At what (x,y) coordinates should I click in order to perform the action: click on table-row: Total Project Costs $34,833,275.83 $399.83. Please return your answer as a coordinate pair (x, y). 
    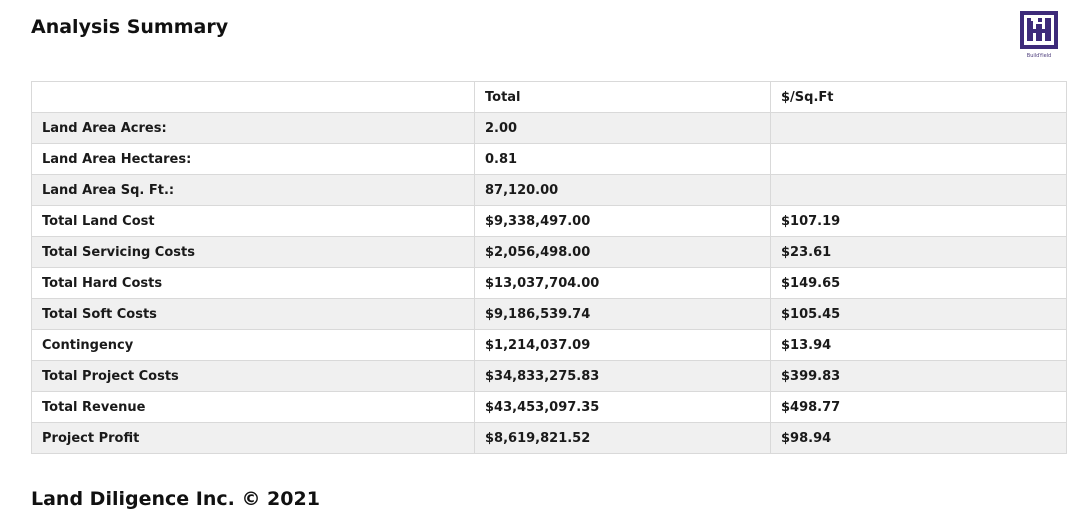
    Looking at the image, I should click on (549, 376).